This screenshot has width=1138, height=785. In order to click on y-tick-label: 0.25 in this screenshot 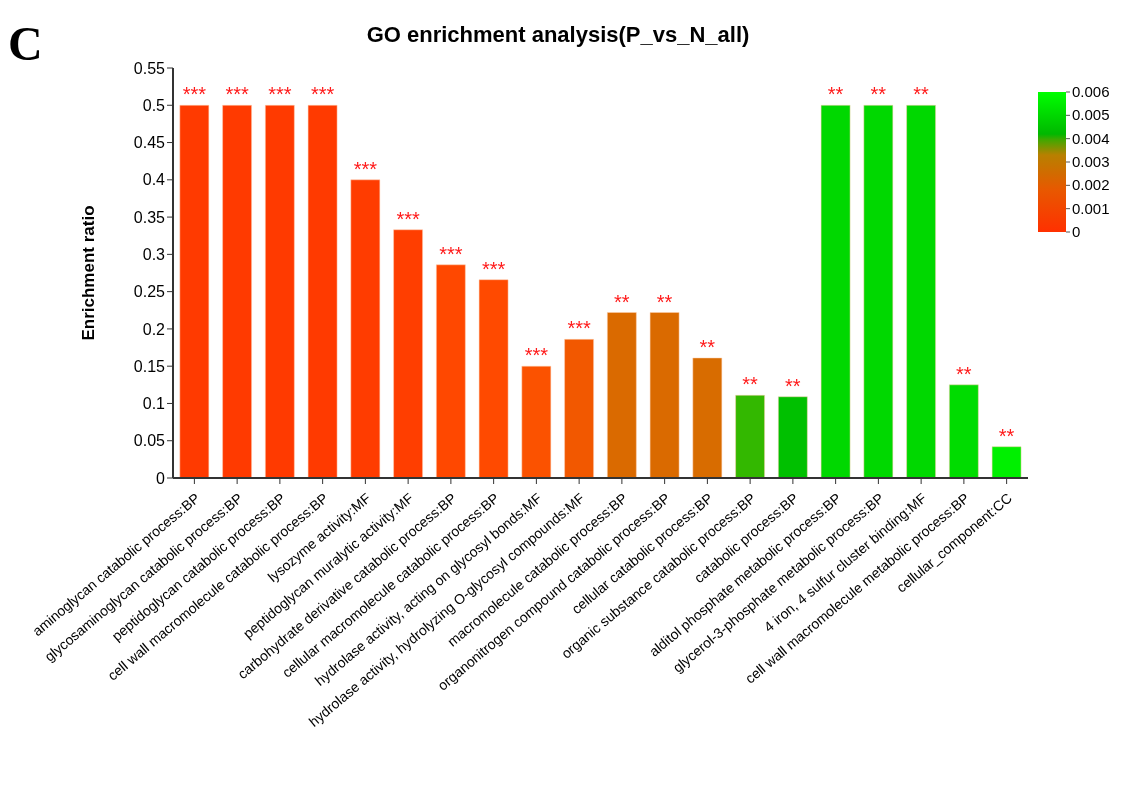, I will do `click(149, 292)`.